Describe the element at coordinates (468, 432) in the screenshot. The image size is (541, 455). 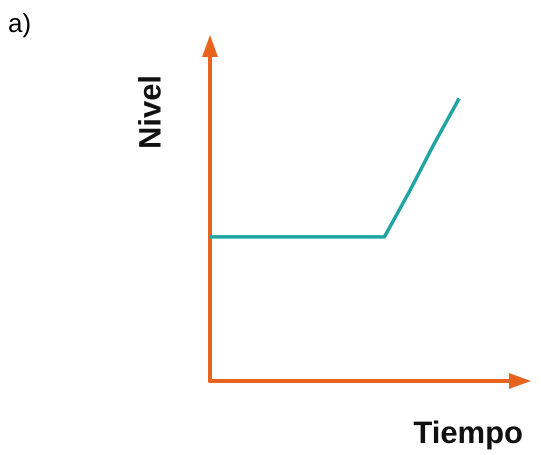
I see `x-axis-title: Tiempo` at that location.